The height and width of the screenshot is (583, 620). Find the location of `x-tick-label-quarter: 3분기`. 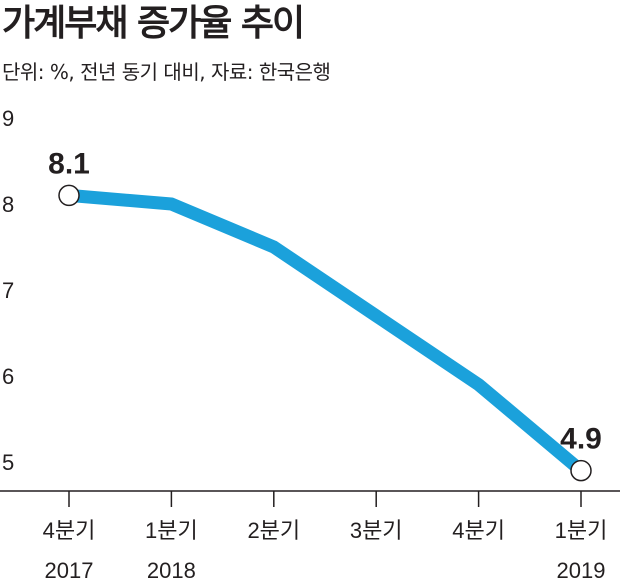

x-tick-label-quarter: 3분기 is located at coordinates (376, 530).